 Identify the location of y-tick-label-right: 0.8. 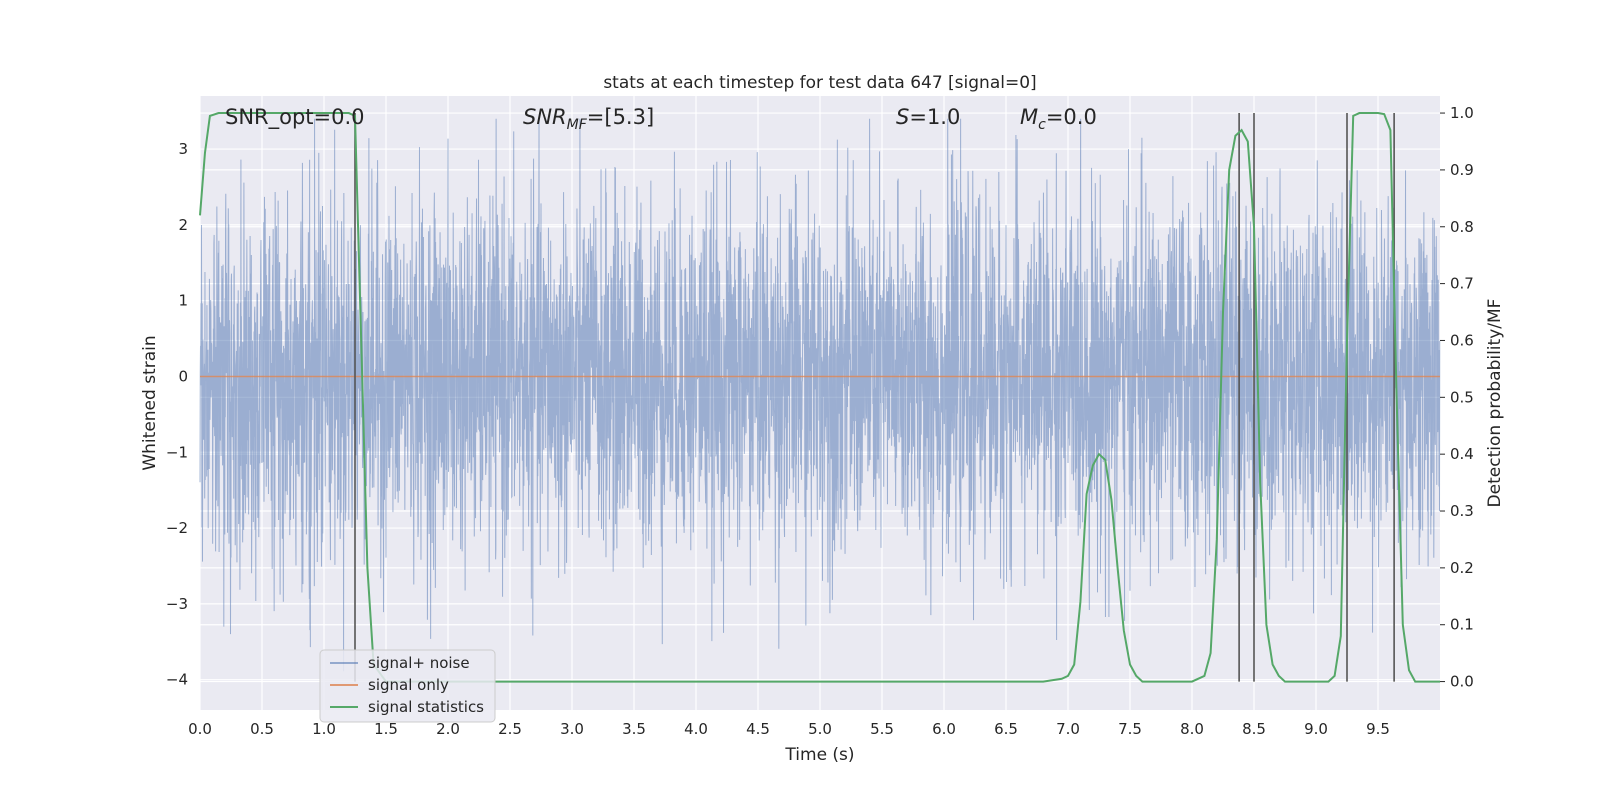
(1462, 227).